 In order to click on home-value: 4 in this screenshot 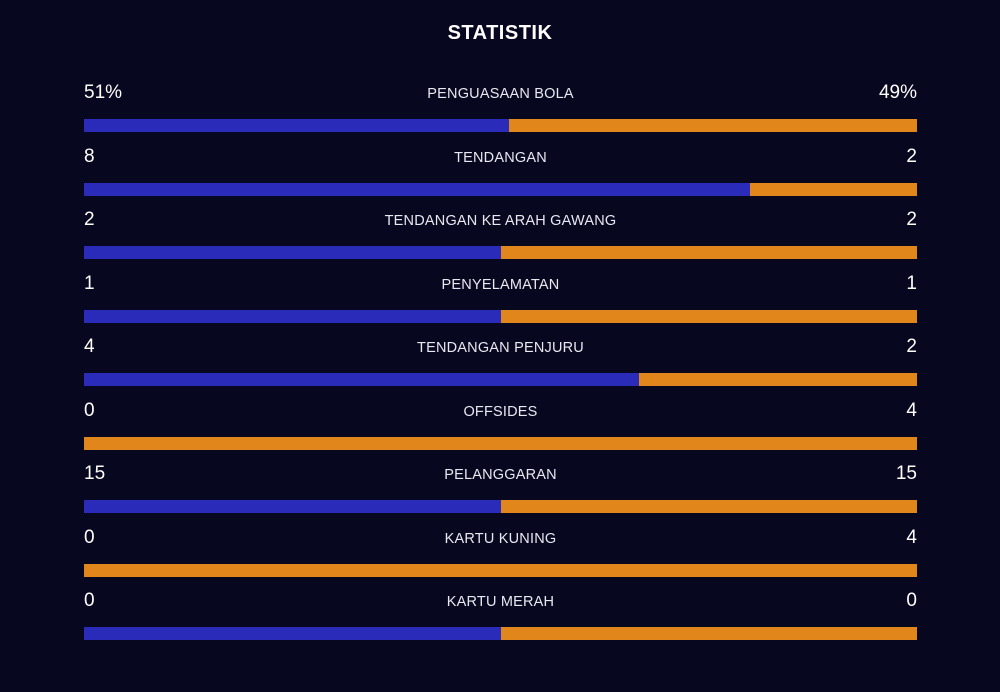, I will do `click(89, 346)`.